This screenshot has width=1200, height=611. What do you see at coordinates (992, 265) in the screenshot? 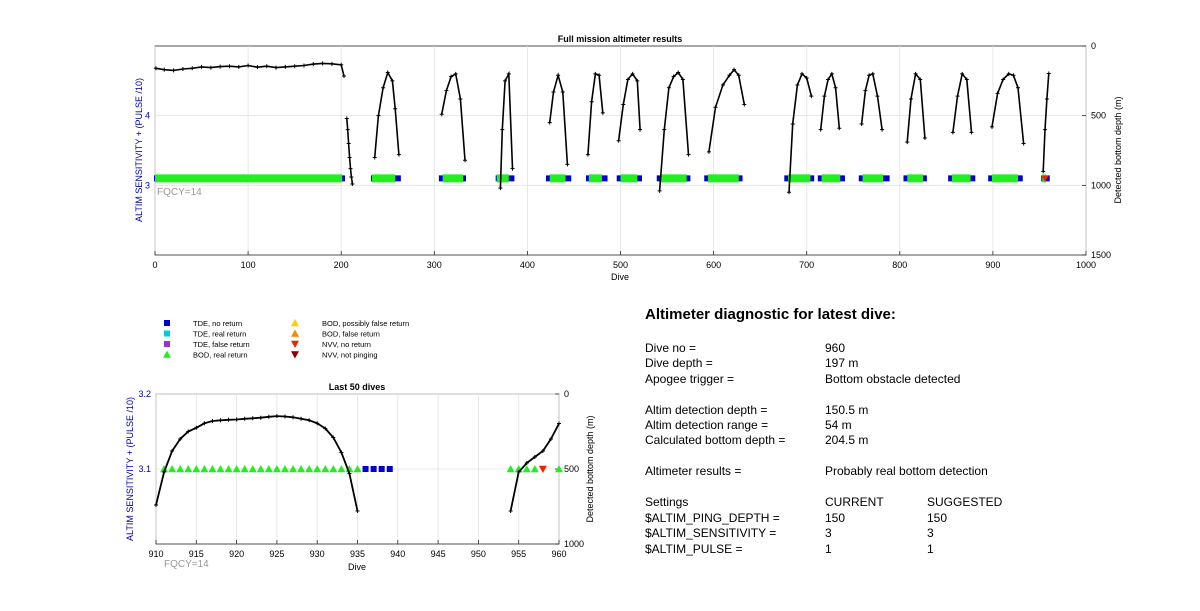
I see `top-x-tick-label: 900` at bounding box center [992, 265].